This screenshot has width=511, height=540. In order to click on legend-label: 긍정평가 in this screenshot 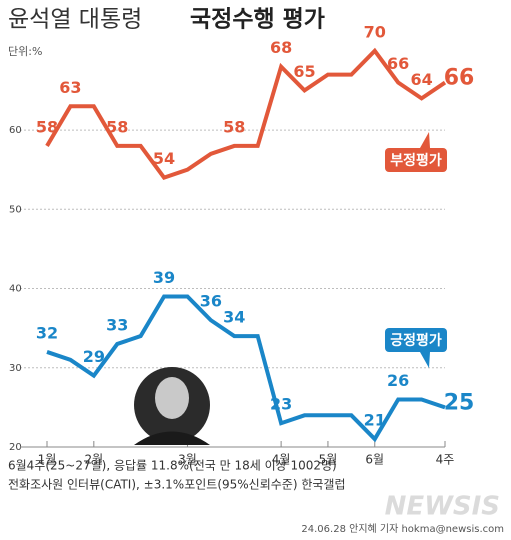, I will do `click(416, 340)`.